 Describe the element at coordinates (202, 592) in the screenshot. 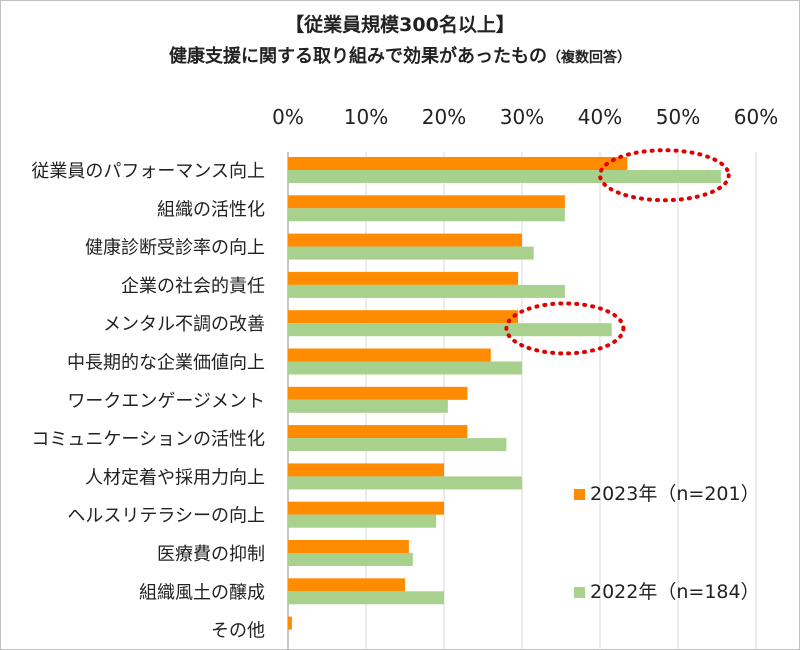

I see `category-label: 組織風土の醸成` at that location.